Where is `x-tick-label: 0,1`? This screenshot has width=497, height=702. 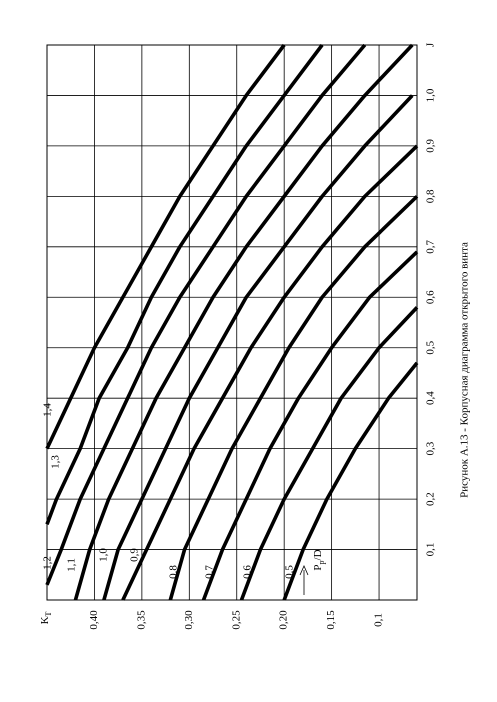
x-tick-label: 0,1 is located at coordinates (431, 550).